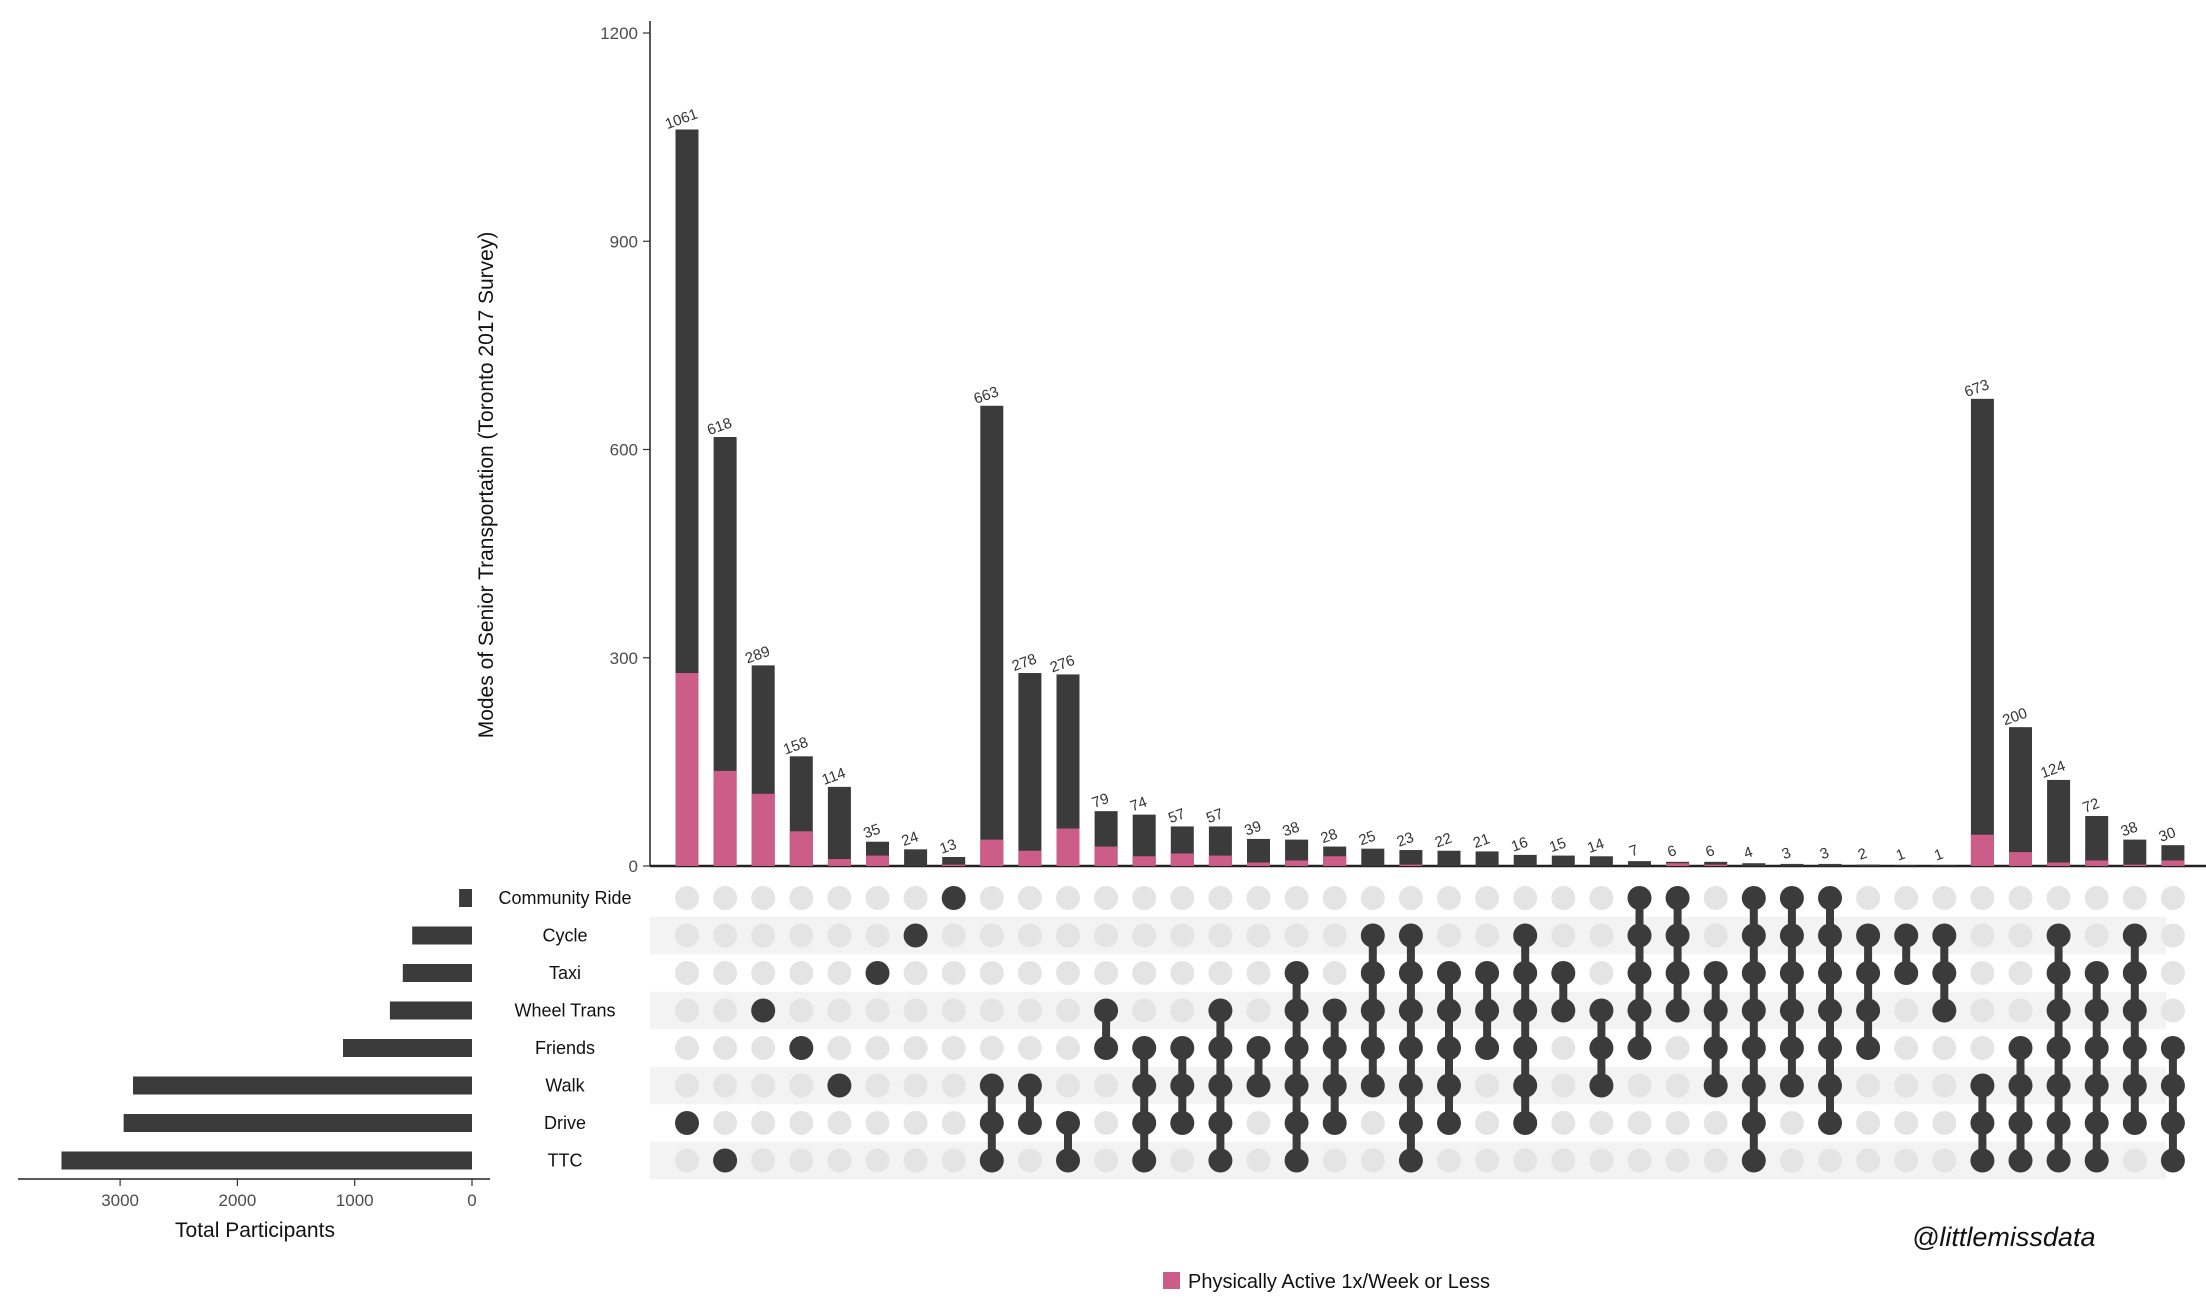 The width and height of the screenshot is (2206, 1302). What do you see at coordinates (565, 1123) in the screenshot?
I see `set-label: Drive` at bounding box center [565, 1123].